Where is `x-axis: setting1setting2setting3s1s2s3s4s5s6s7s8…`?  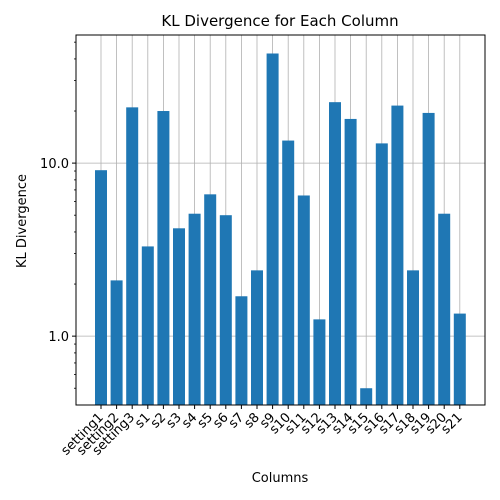
x-axis: setting1setting2setting3s1s2s3s4s5s6s7s8… is located at coordinates (262, 432).